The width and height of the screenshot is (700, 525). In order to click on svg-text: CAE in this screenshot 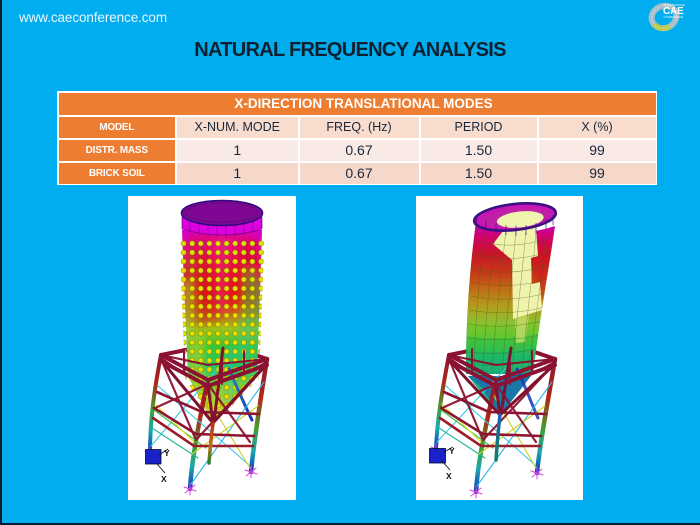, I will do `click(673, 11)`.